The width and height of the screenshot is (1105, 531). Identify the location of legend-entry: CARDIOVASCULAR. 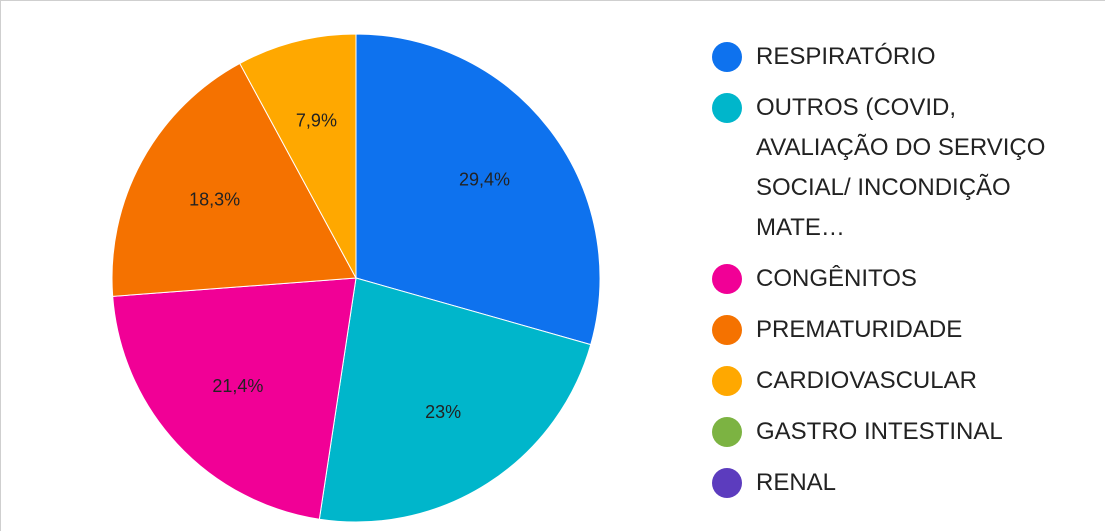
(892, 381).